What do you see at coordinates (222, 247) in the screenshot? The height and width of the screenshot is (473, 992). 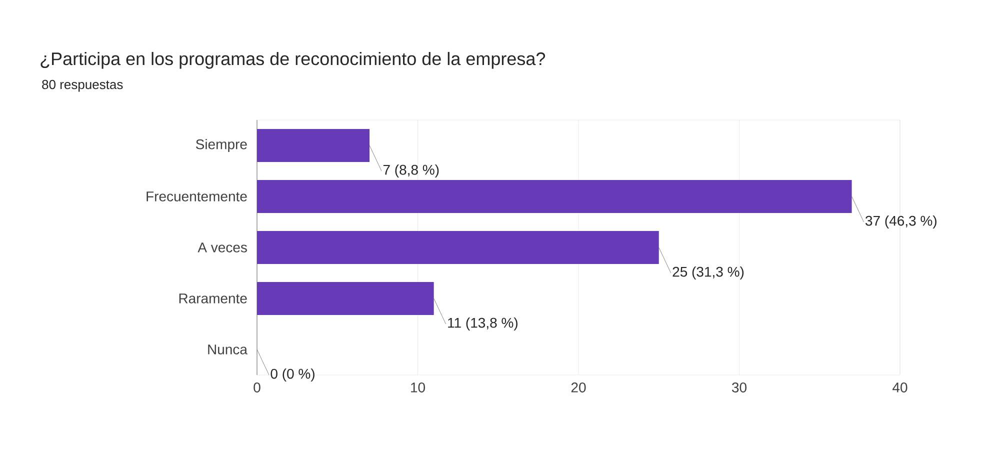 I see `y-tick-label: A veces` at bounding box center [222, 247].